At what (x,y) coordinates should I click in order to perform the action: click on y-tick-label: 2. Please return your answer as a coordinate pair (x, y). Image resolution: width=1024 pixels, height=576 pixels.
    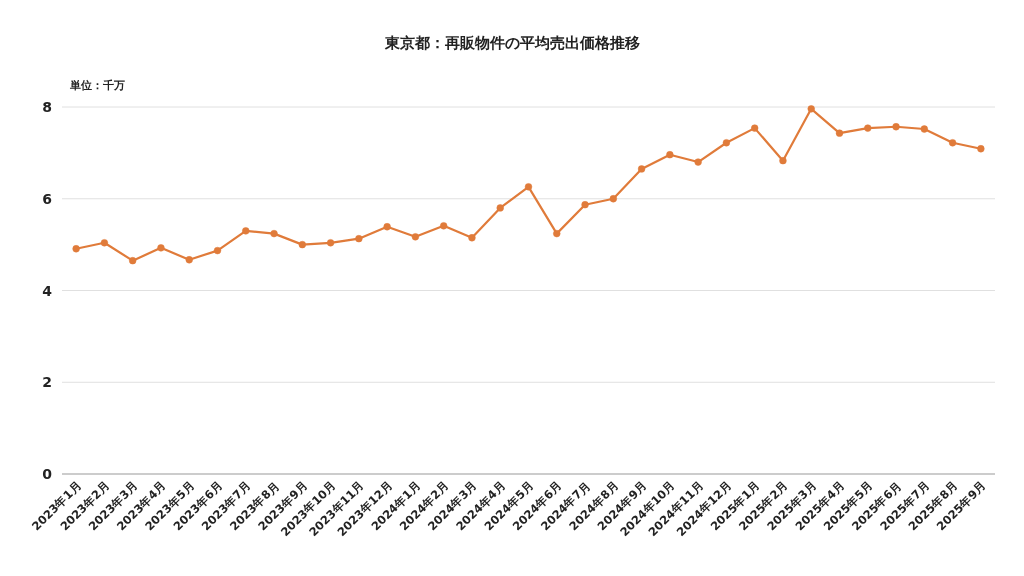
    Looking at the image, I should click on (47, 382).